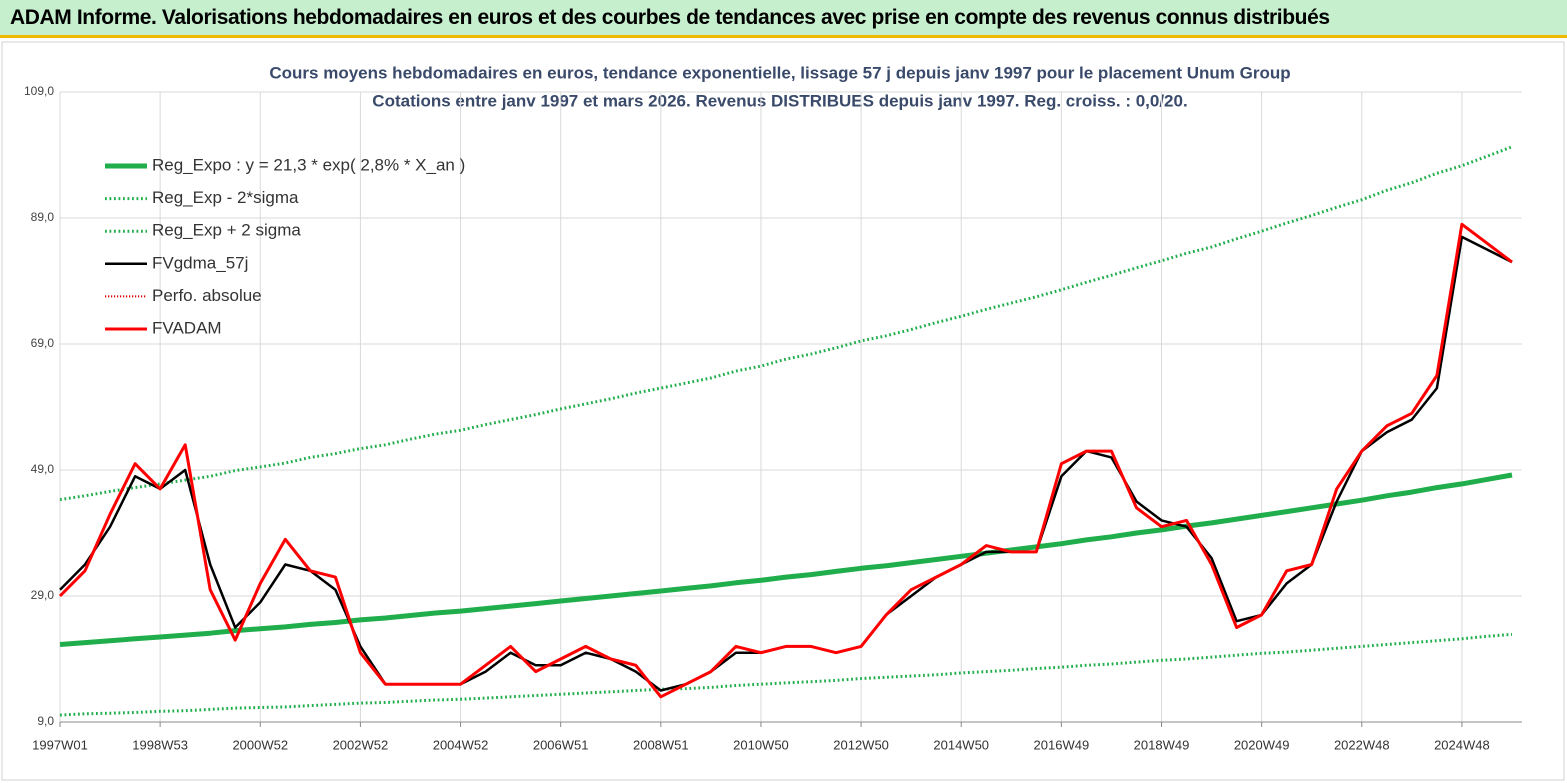 This screenshot has height=783, width=1567. Describe the element at coordinates (45, 721) in the screenshot. I see `y-tick-label: 9,0` at that location.